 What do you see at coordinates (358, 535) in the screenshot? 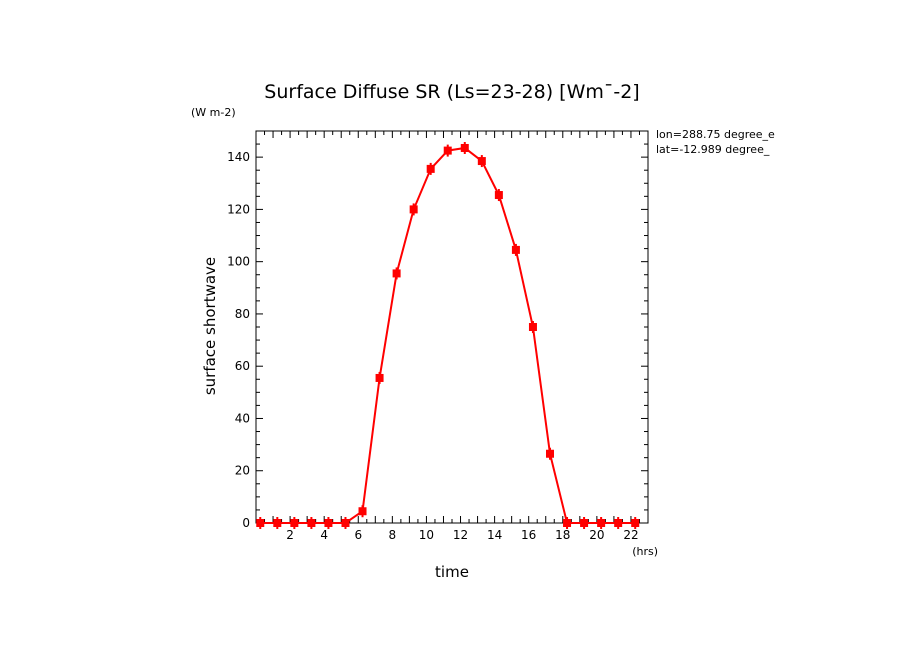
I see `x-tick-label: 6` at bounding box center [358, 535].